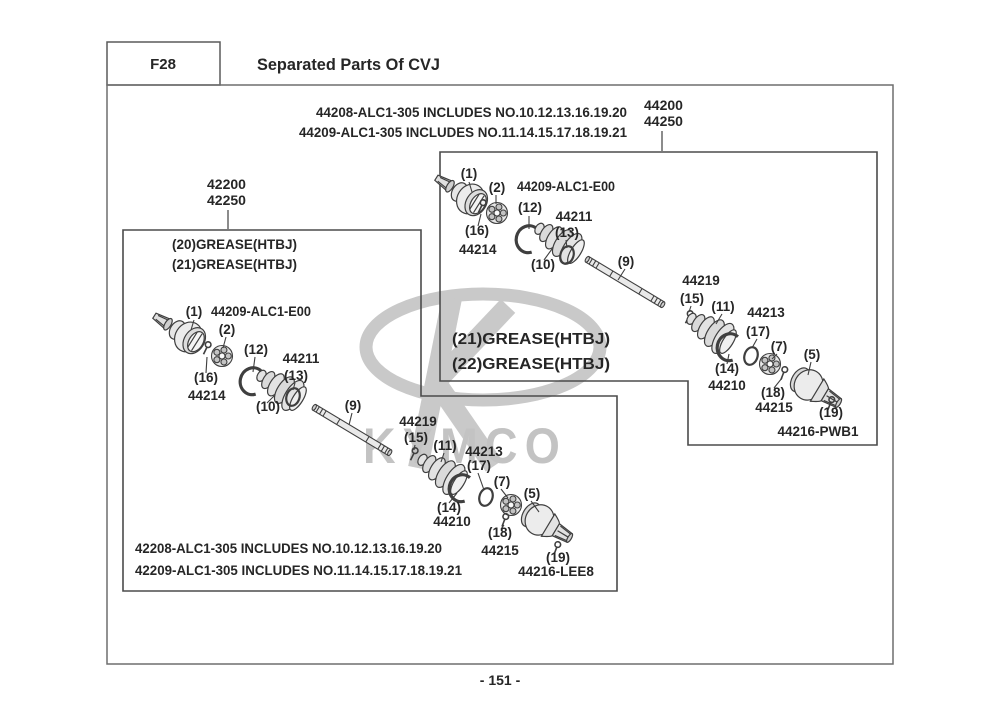 This screenshot has width=1000, height=707. I want to click on page-header: F28 Separated Parts Of CVJ, so click(273, 63).